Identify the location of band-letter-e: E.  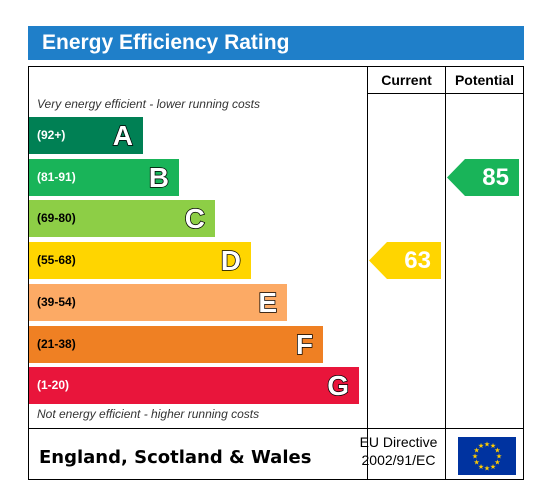
(268, 302).